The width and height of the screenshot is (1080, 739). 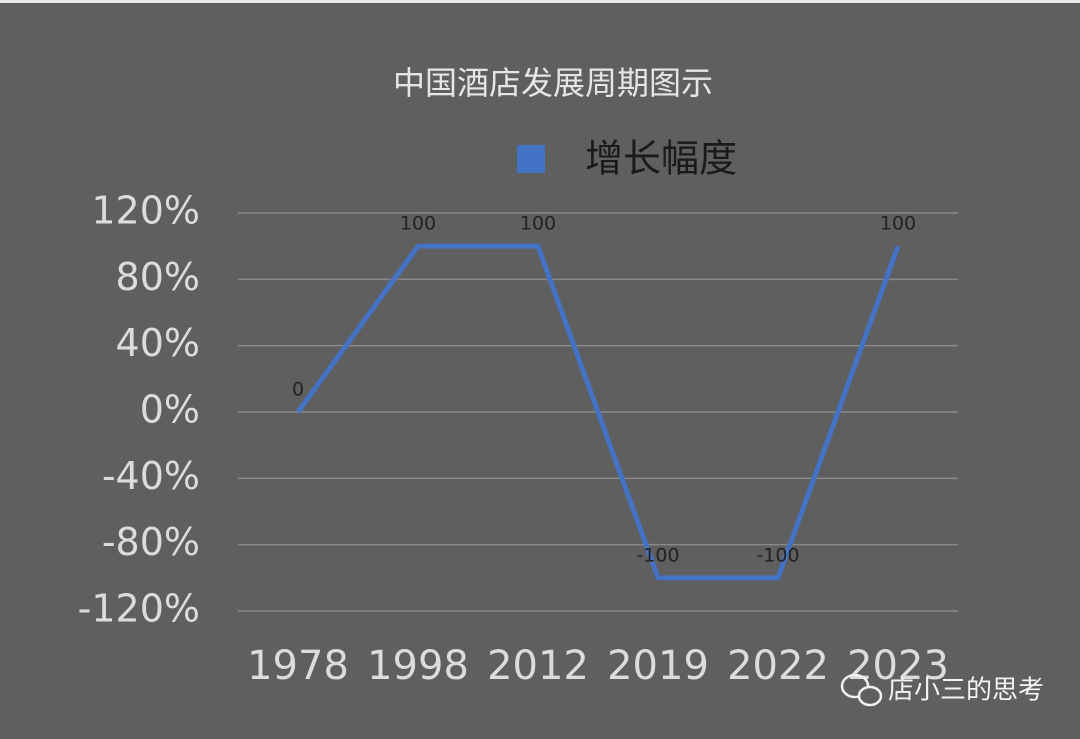 What do you see at coordinates (158, 343) in the screenshot?
I see `y-tick-label: 40%` at bounding box center [158, 343].